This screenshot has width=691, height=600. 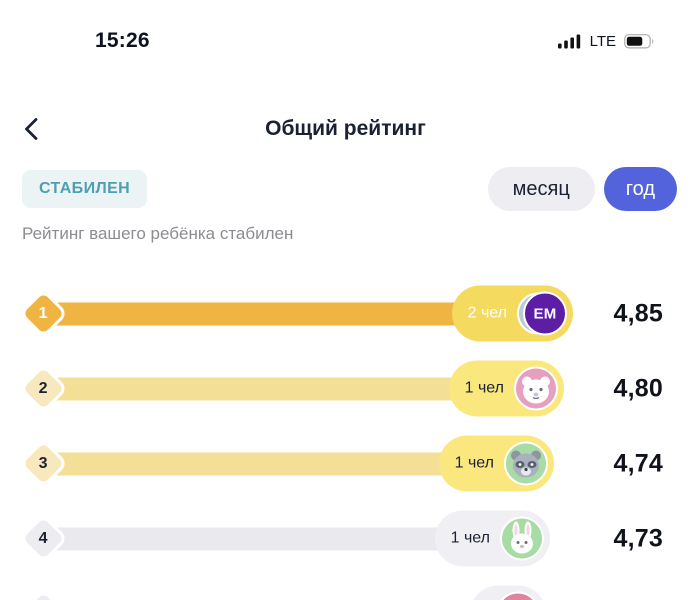 I want to click on rank-badge: 4, so click(x=43, y=538).